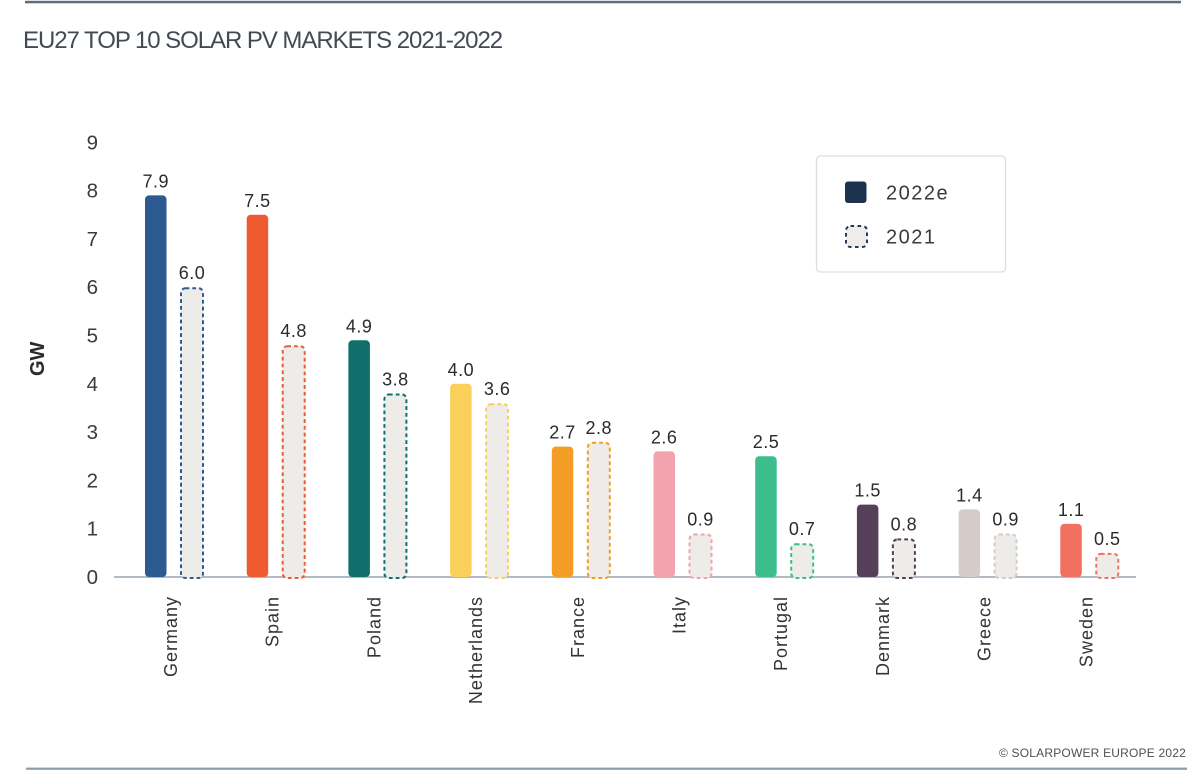  I want to click on svg-text: 2.6, so click(664, 437).